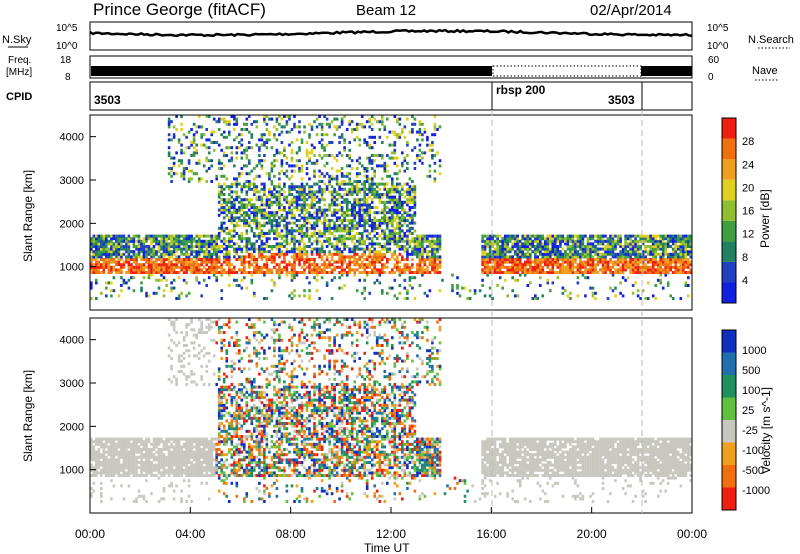 Image resolution: width=800 pixels, height=554 pixels. What do you see at coordinates (592, 534) in the screenshot?
I see `x-tick-label: 20:00` at bounding box center [592, 534].